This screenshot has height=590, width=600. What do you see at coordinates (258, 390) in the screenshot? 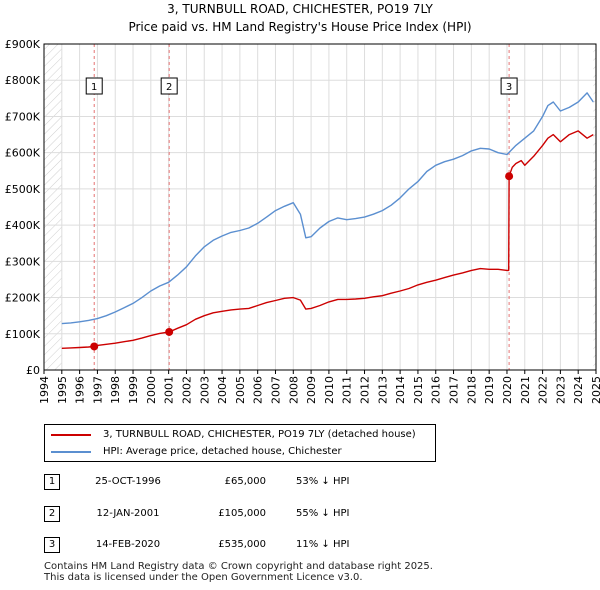
I see `x-tick-label: 2006` at bounding box center [258, 390].